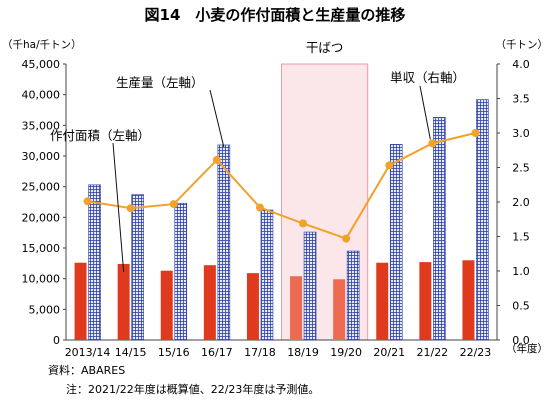 The image size is (550, 409). What do you see at coordinates (192, 389) in the screenshot?
I see `footnote: 注：2021/22年度は概算値、22/23年度は予測値。` at bounding box center [192, 389].